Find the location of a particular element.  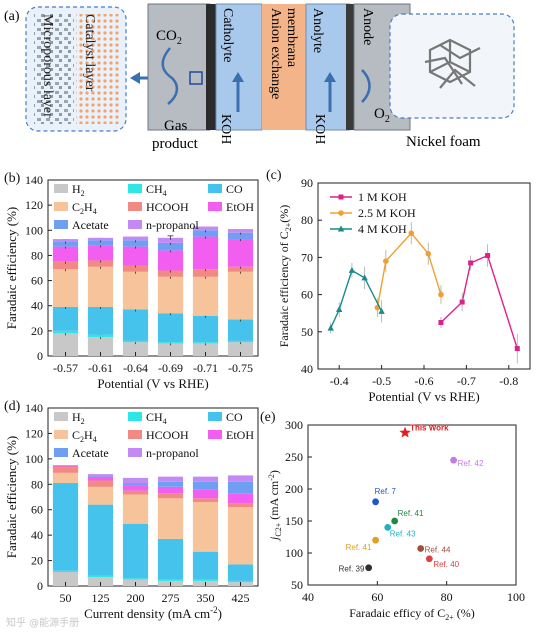

x-tick-label: -0.64 is located at coordinates (135, 368).